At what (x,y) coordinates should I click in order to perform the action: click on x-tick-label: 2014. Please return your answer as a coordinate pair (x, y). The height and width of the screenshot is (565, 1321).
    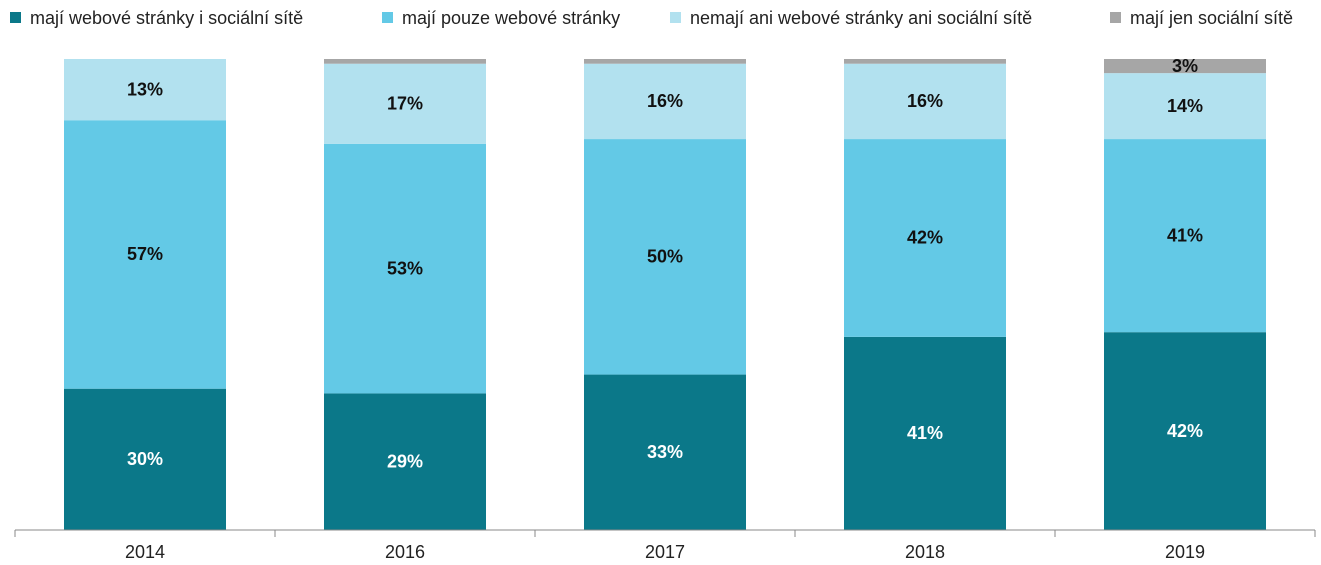
    Looking at the image, I should click on (145, 552).